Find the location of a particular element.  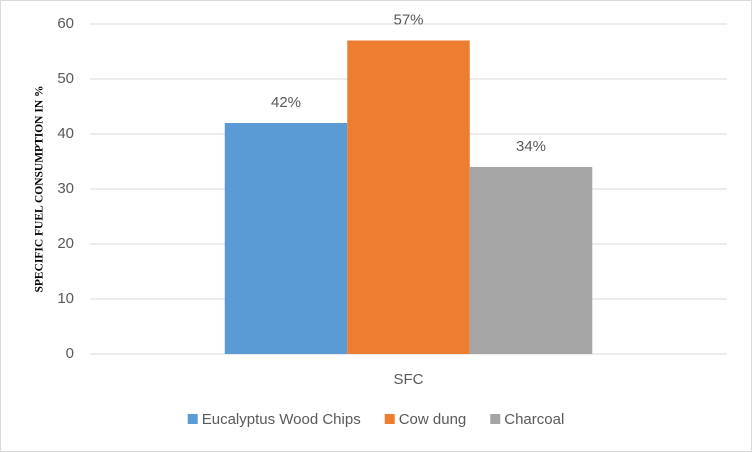

value-label: 57% is located at coordinates (408, 19).